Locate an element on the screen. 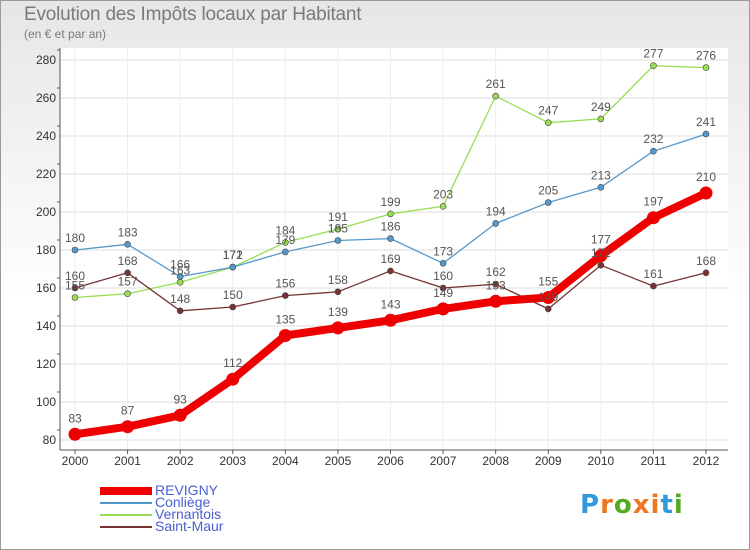 This screenshot has height=550, width=750. logo-letter: P is located at coordinates (590, 505).